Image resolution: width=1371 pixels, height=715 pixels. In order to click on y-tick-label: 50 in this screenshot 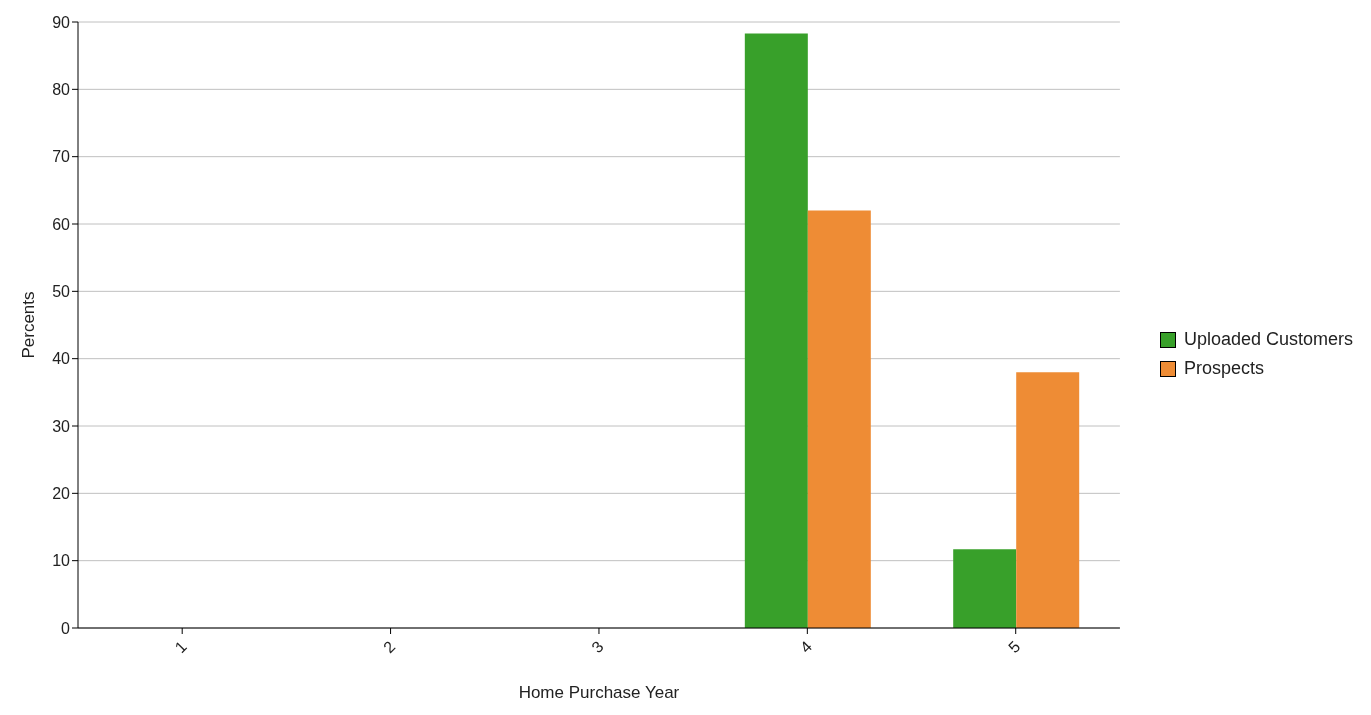, I will do `click(61, 292)`.